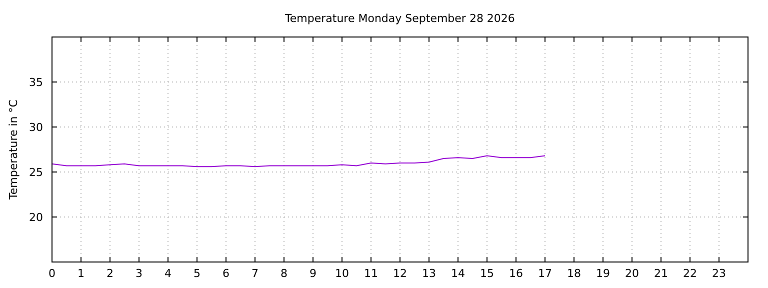 The width and height of the screenshot is (768, 288). Describe the element at coordinates (110, 273) in the screenshot. I see `x-tick-label: 2` at that location.